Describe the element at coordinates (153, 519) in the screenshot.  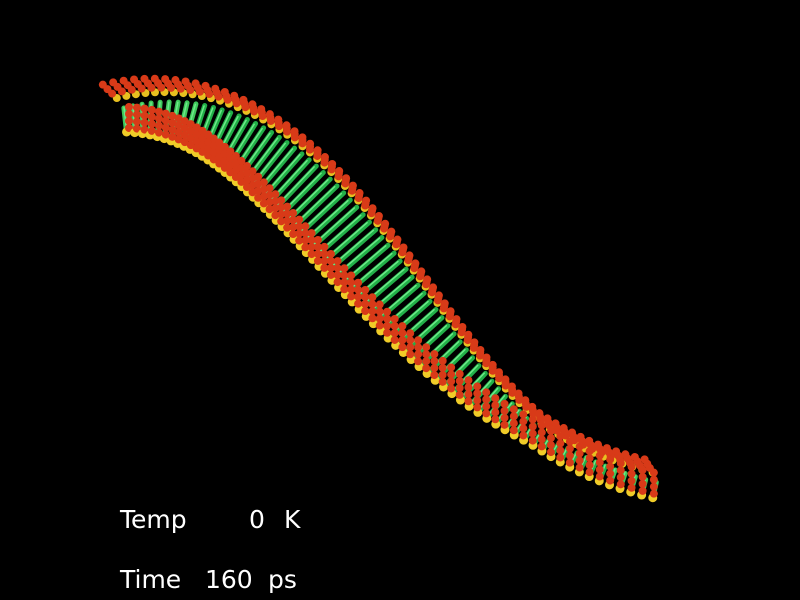
I see `temp-label: Temp` at that location.